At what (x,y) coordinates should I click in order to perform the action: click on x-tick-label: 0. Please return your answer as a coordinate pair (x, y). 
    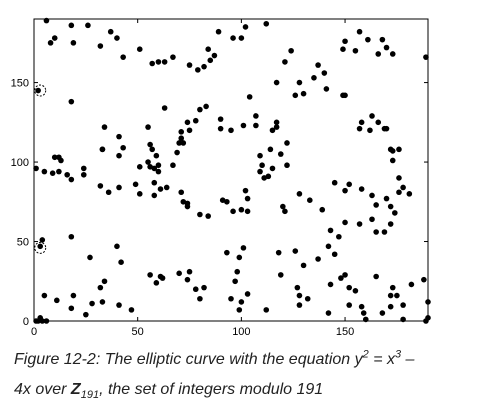
    Looking at the image, I should click on (34, 332).